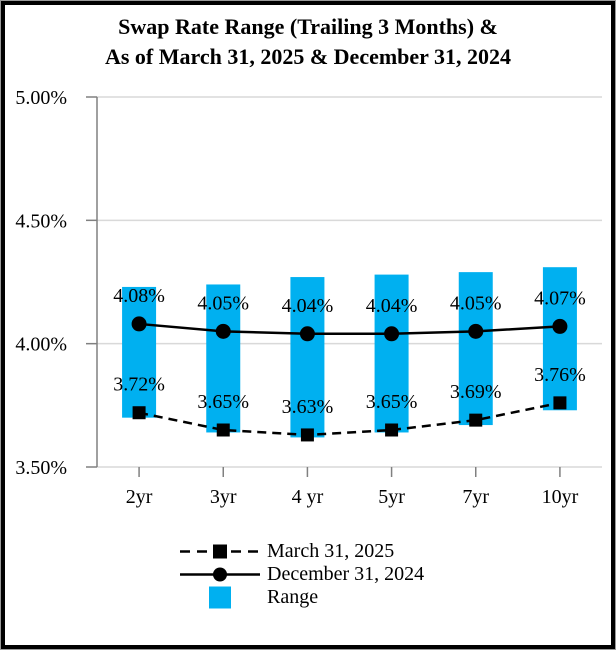  I want to click on series-line-dashed, so click(349, 419).